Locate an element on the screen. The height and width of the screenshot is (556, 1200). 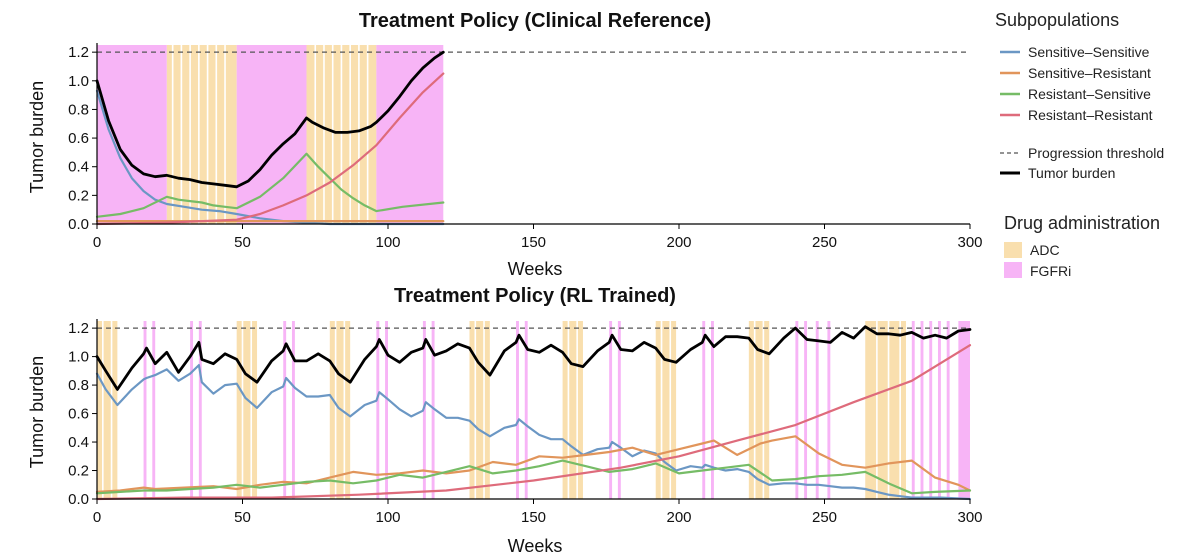
y-tick-label: 1.2 is located at coordinates (78, 328).